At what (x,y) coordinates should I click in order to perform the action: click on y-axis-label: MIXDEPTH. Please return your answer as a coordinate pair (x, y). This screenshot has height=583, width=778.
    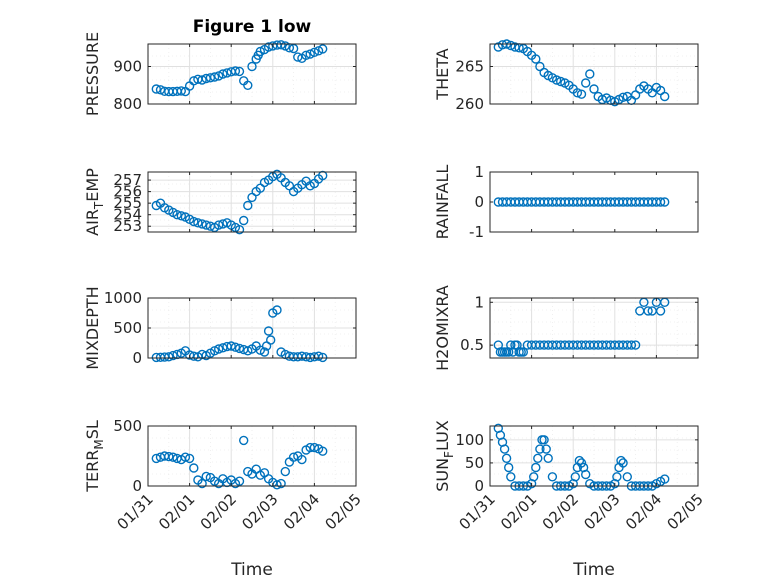
    Looking at the image, I should click on (92, 327).